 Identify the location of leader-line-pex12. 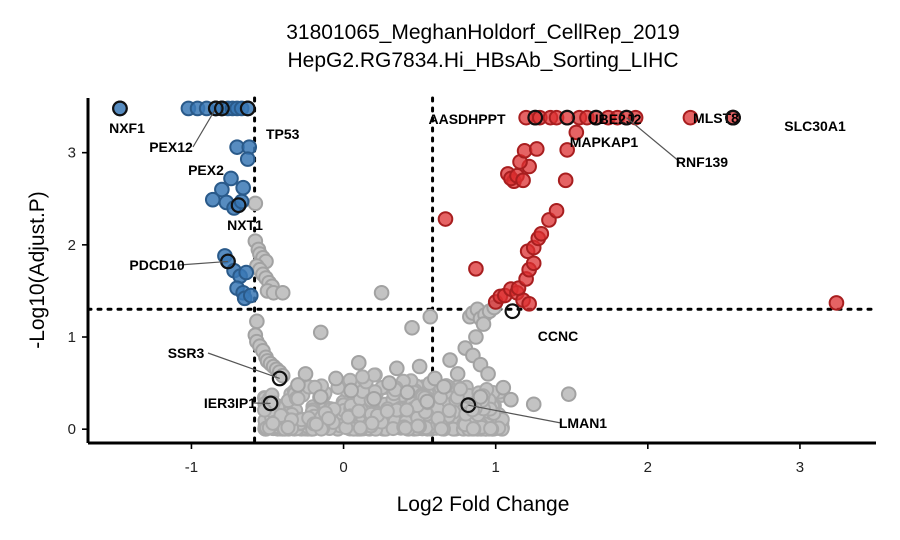
(204, 128).